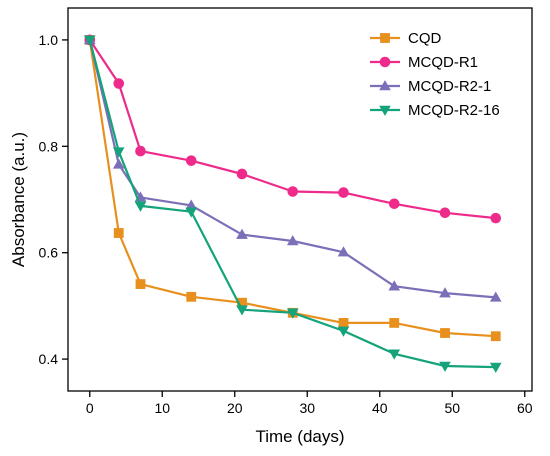 Image resolution: width=550 pixels, height=456 pixels. I want to click on y-tick-label: 0.4, so click(49, 359).